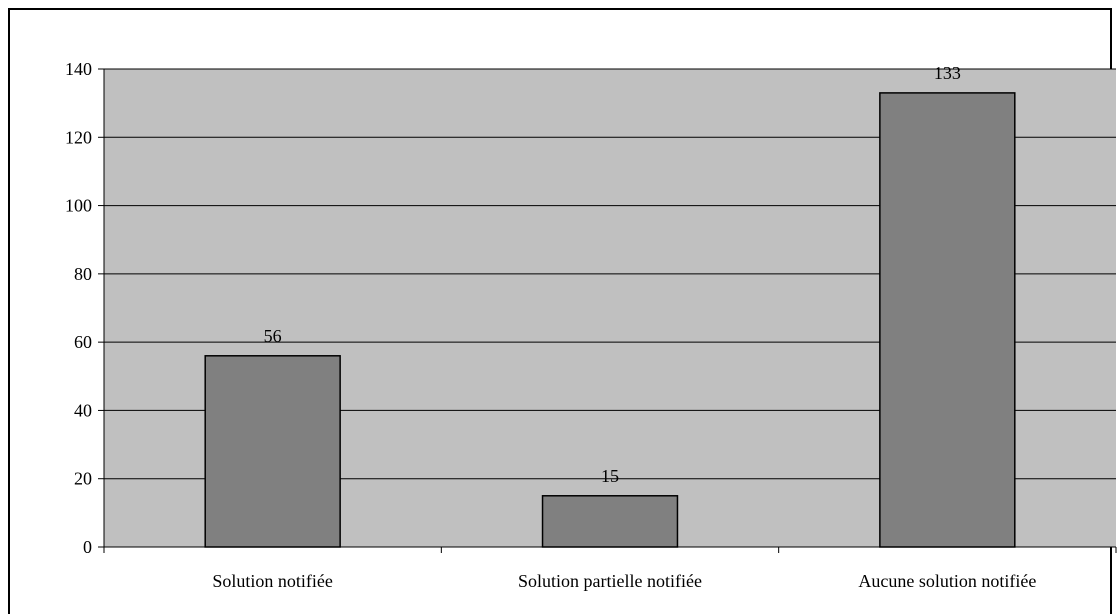 This screenshot has width=1120, height=614. Describe the element at coordinates (78, 206) in the screenshot. I see `y-tick-label: 100` at that location.